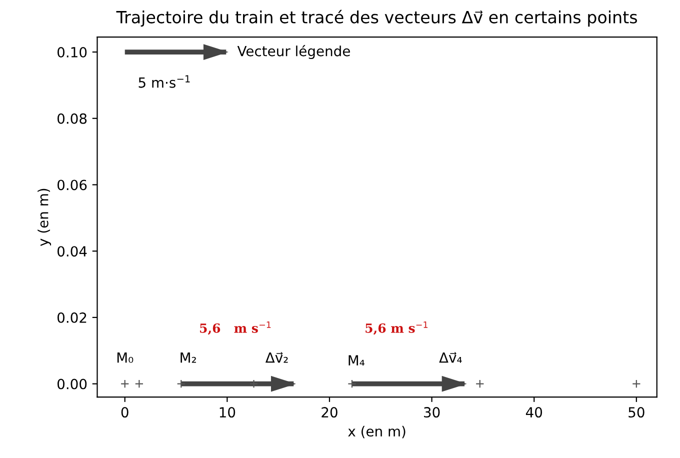  I want to click on annotation: M₀, so click(125, 357).